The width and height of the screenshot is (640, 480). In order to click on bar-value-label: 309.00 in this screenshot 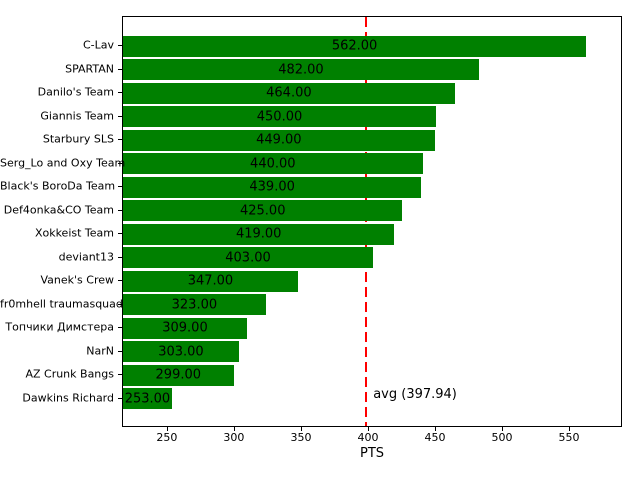, I will do `click(185, 328)`.